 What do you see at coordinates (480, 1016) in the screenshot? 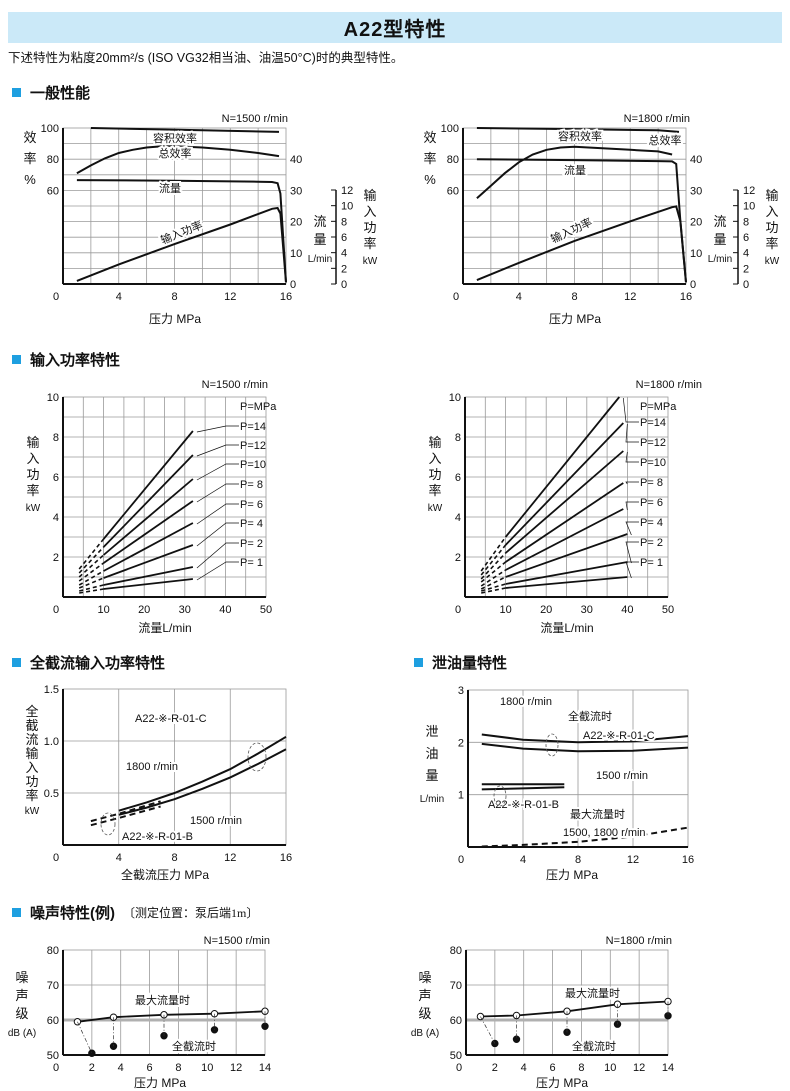
I see `data-point-marker` at bounding box center [480, 1016].